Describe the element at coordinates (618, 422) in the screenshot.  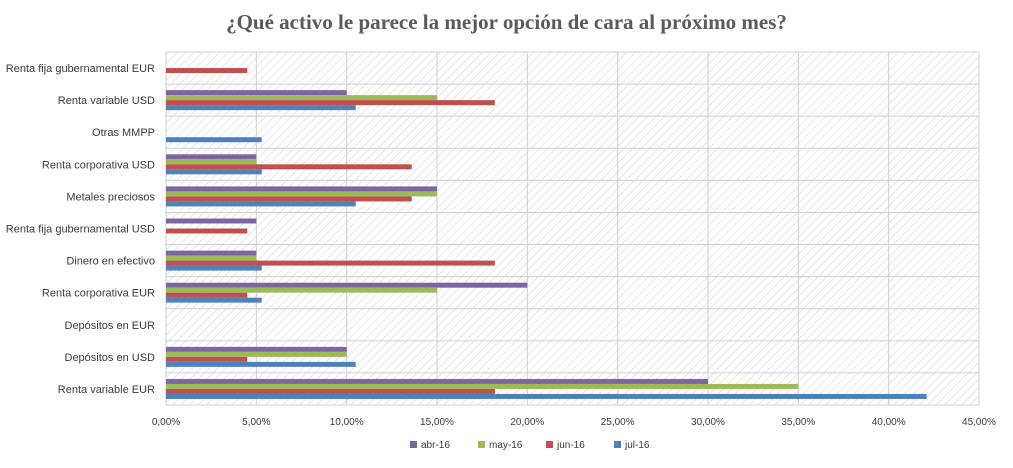
I see `x-tick-label: 25,00%` at that location.